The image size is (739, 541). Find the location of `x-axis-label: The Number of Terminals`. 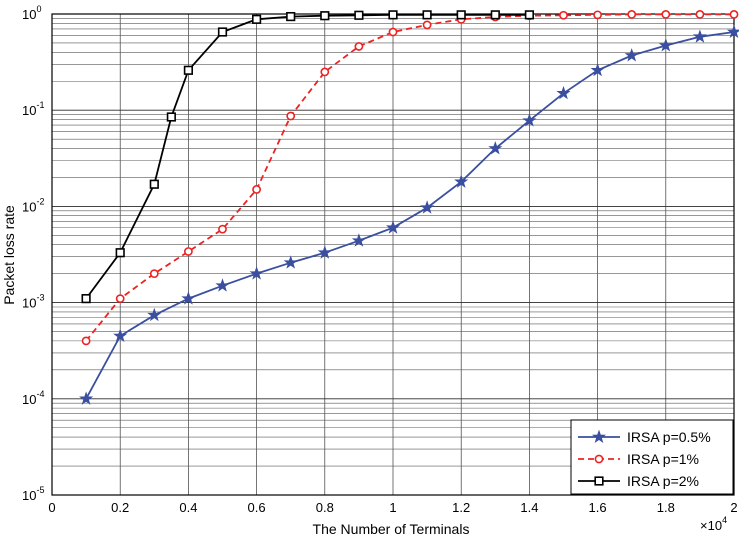

x-axis-label: The Number of Terminals is located at coordinates (391, 529).